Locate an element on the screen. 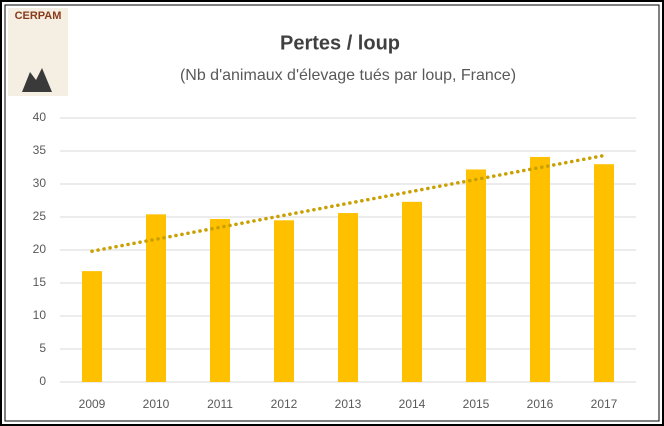 This screenshot has height=426, width=664. y-tick-label: 25 is located at coordinates (40, 216).